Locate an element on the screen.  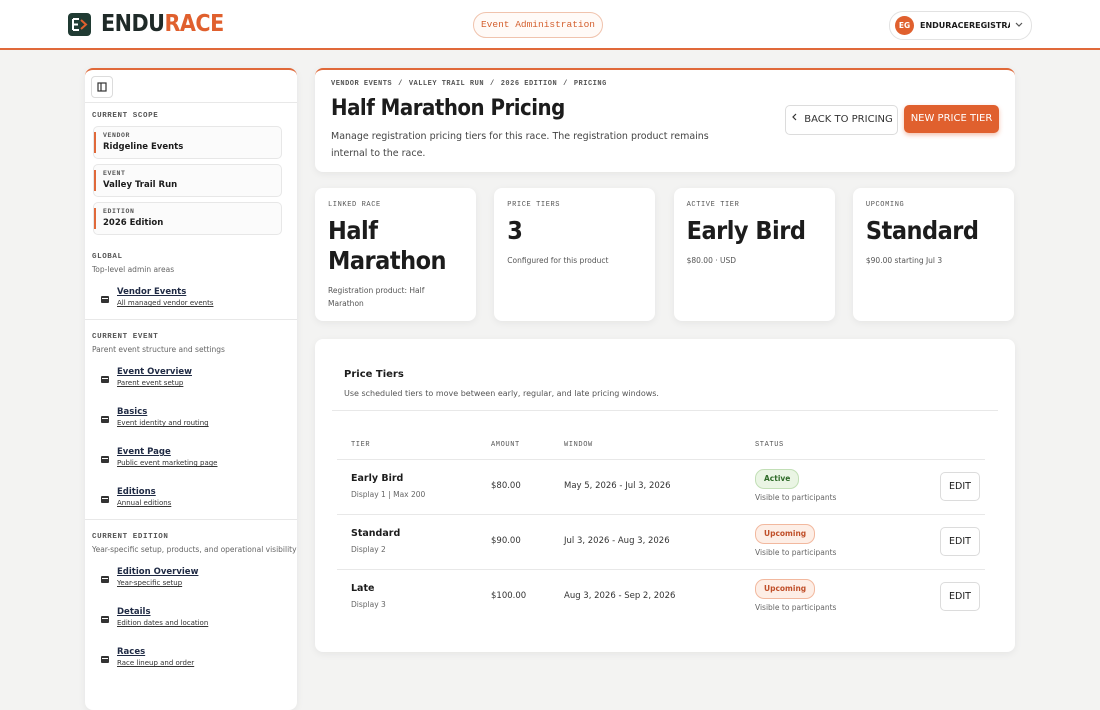
scope-card: EVENT Valley Trail Run is located at coordinates (187, 180).